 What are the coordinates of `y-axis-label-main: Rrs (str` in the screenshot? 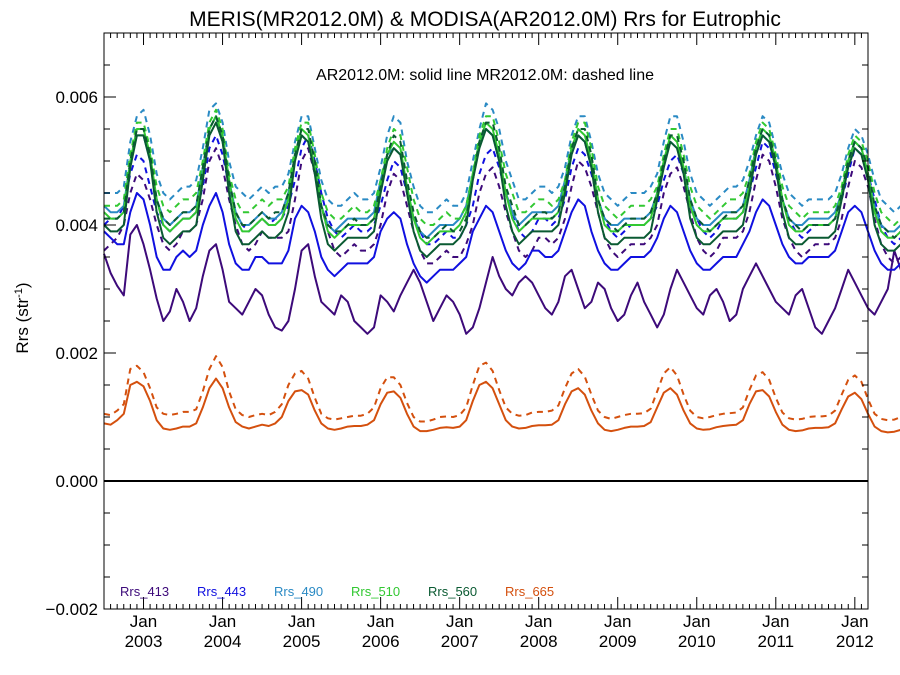 It's located at (22, 326).